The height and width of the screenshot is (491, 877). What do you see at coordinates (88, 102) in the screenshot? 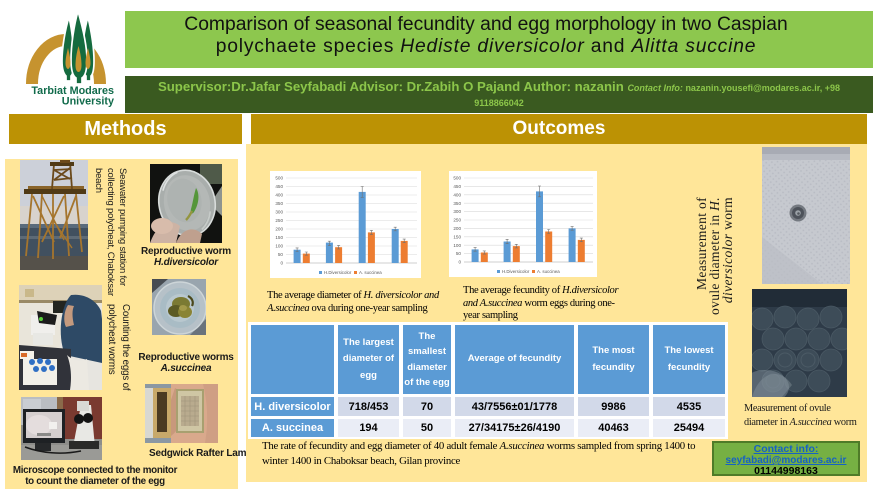
I see `svg-text: University` at bounding box center [88, 102].